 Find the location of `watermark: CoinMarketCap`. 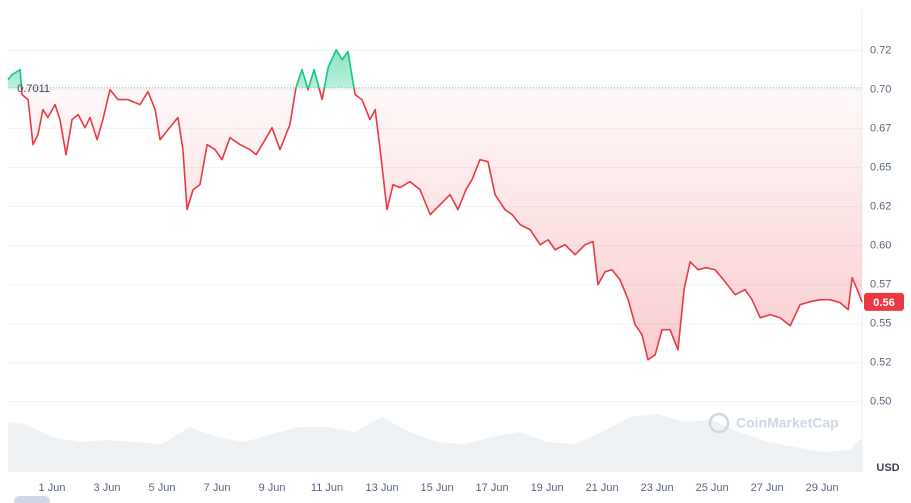

watermark: CoinMarketCap is located at coordinates (773, 423).